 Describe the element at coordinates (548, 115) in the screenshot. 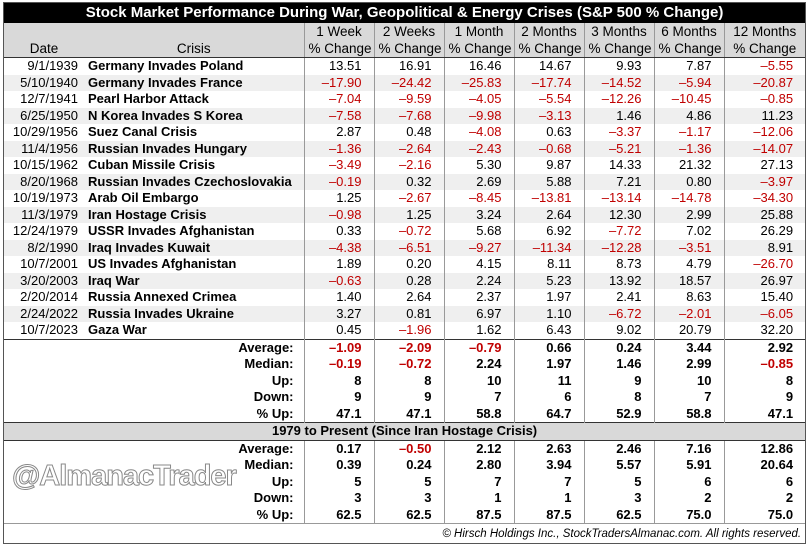

I see `row-value: –3.13` at that location.